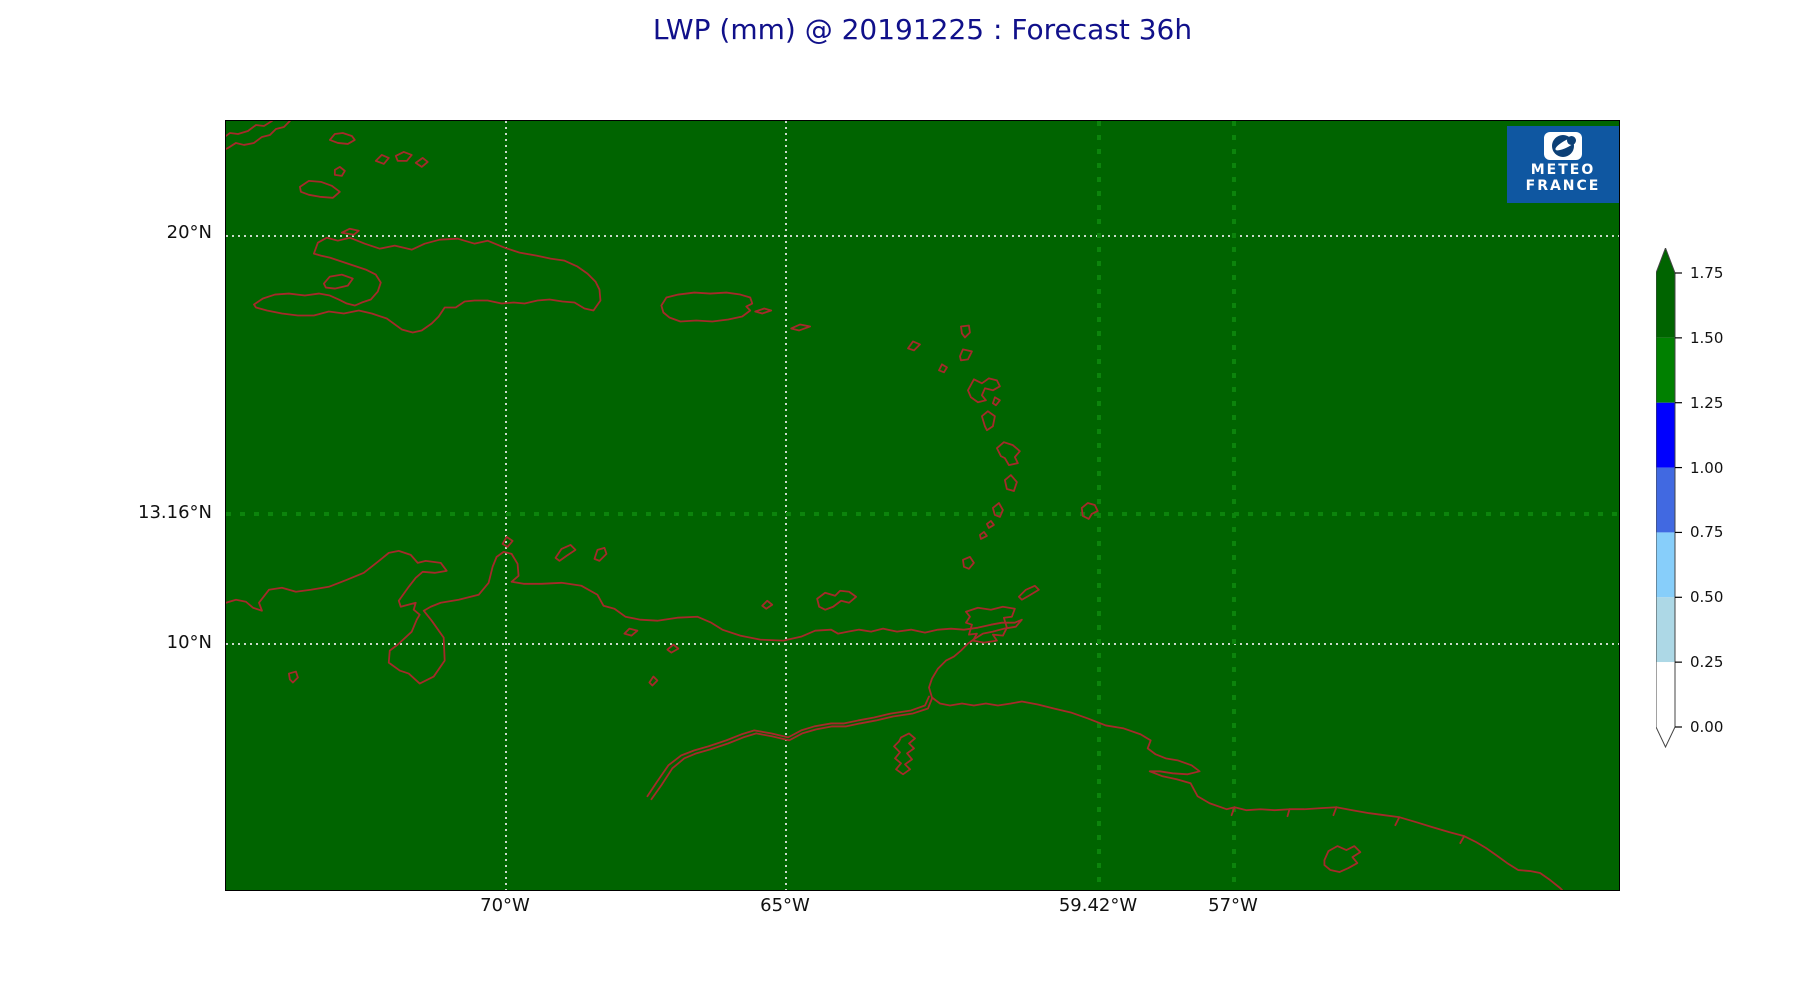 This screenshot has height=1000, width=1800. Describe the element at coordinates (1707, 727) in the screenshot. I see `colorbar-label-0.00: 0.00` at that location.